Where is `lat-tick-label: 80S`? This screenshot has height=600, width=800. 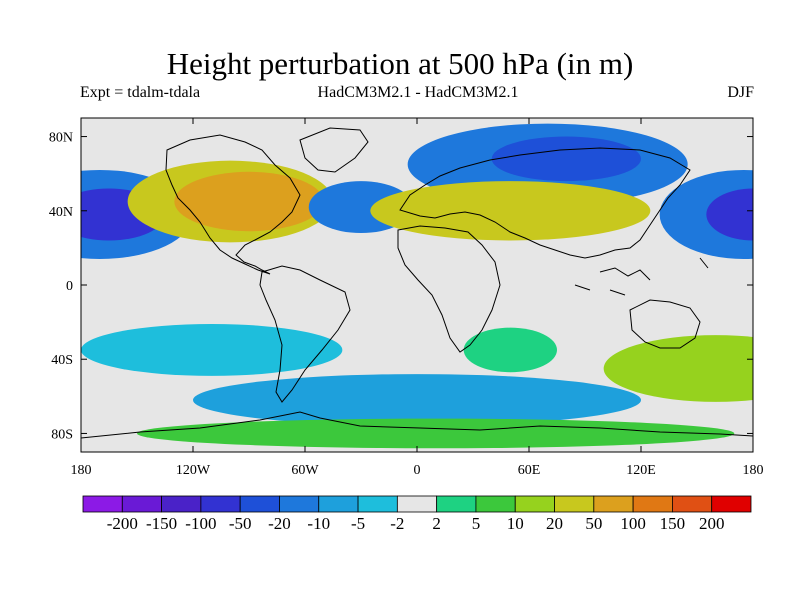 lat-tick-label: 80S is located at coordinates (62, 434).